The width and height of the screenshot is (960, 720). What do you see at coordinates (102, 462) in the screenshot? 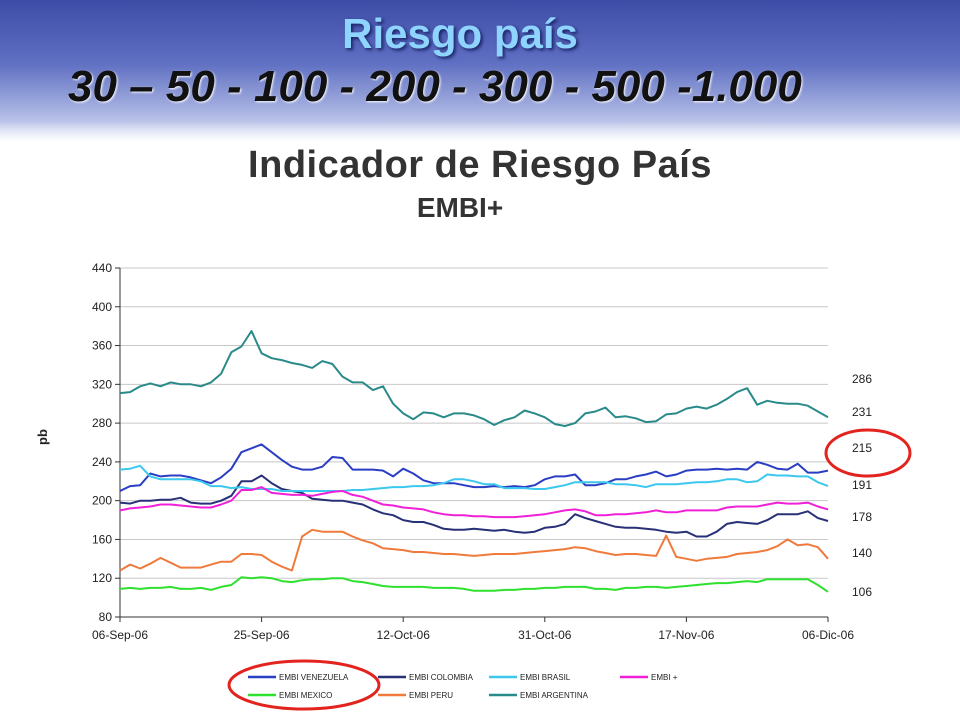
I see `y-tick-label: 240` at bounding box center [102, 462].